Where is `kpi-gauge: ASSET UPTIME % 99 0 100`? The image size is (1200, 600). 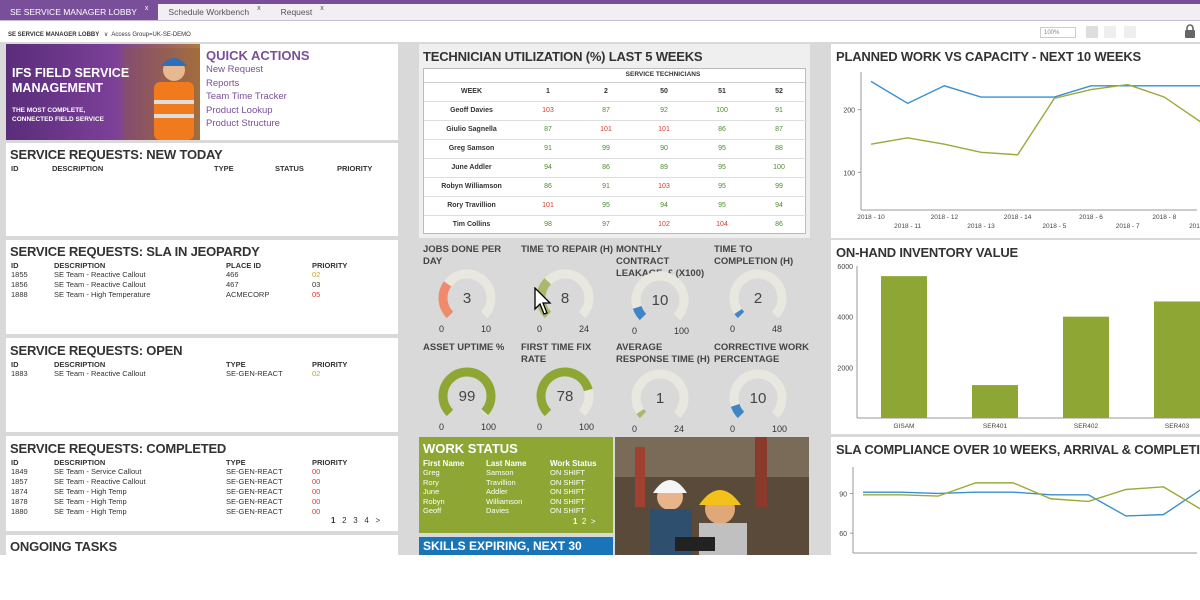 kpi-gauge: ASSET UPTIME % 99 0 100 is located at coordinates (475, 388).